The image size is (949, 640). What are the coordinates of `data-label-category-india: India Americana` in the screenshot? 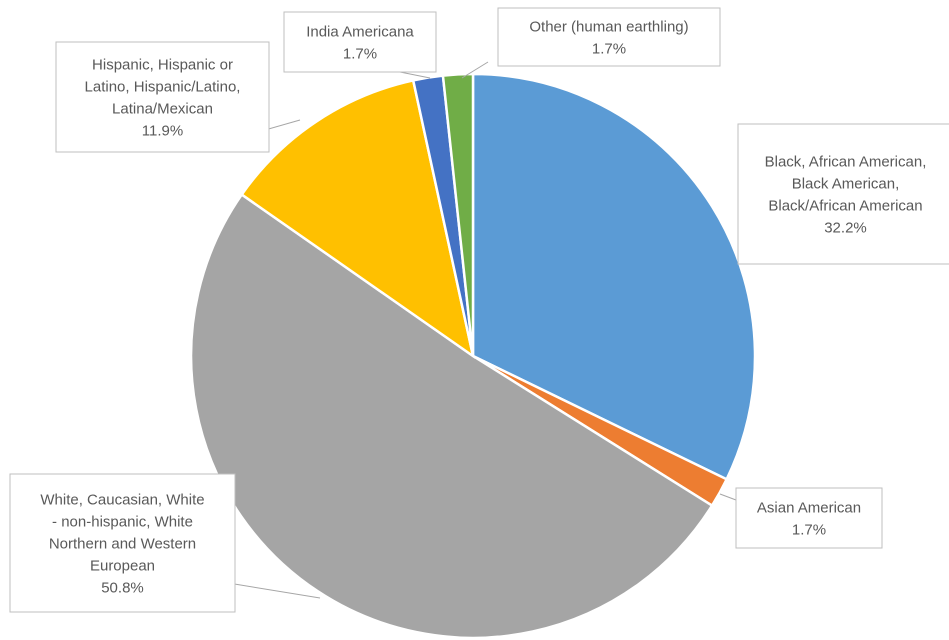 It's located at (360, 32).